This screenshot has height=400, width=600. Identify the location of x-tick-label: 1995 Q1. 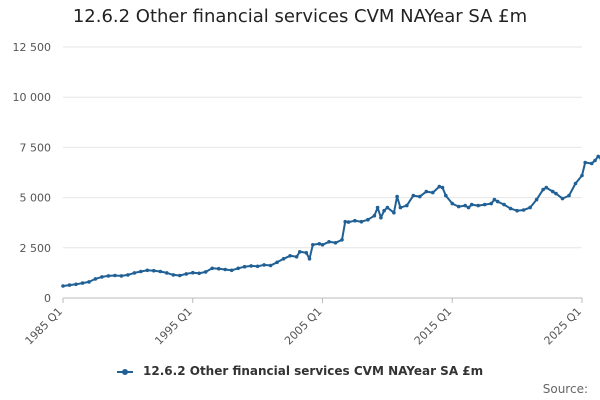
(173, 326).